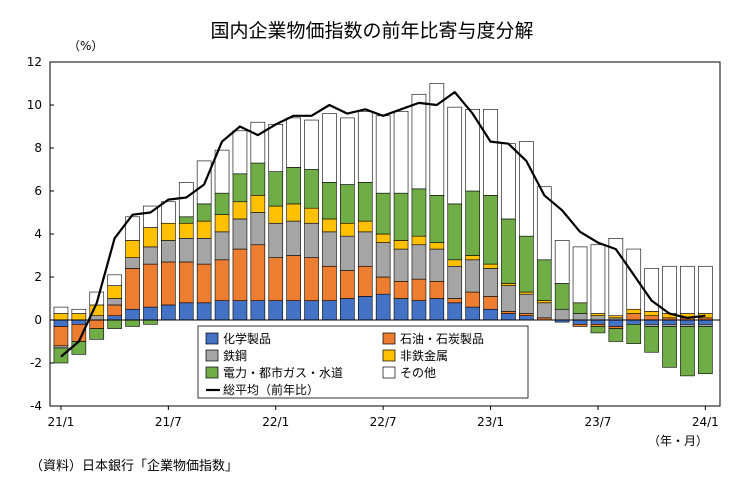 The height and width of the screenshot is (490, 744). I want to click on y-tick-label: 8, so click(38, 148).